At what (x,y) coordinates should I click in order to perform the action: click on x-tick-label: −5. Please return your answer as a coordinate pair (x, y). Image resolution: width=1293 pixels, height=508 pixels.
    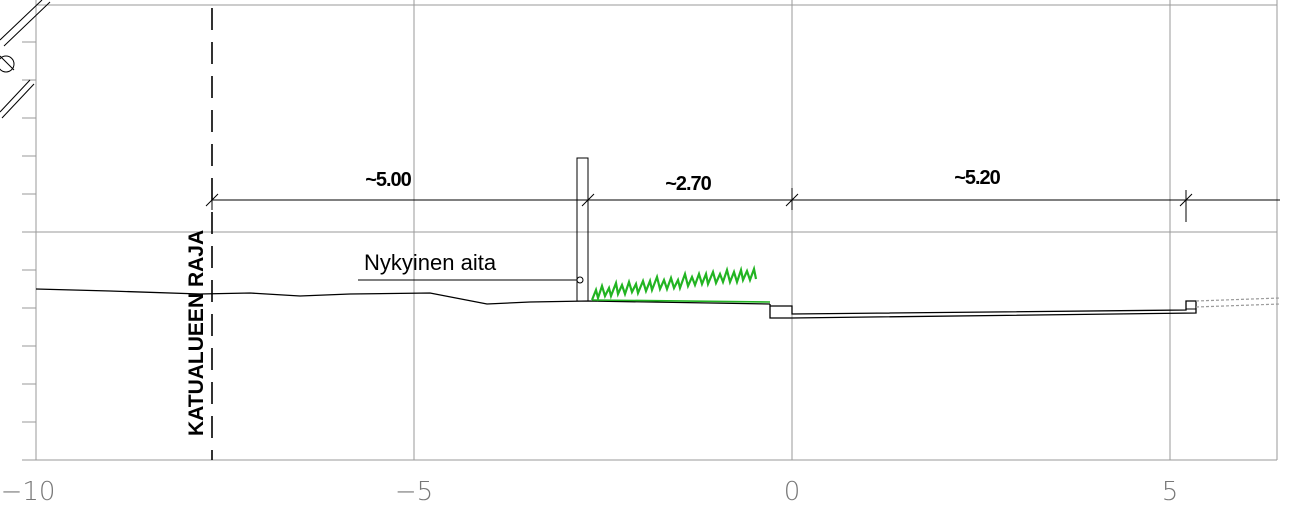
    Looking at the image, I should click on (414, 492).